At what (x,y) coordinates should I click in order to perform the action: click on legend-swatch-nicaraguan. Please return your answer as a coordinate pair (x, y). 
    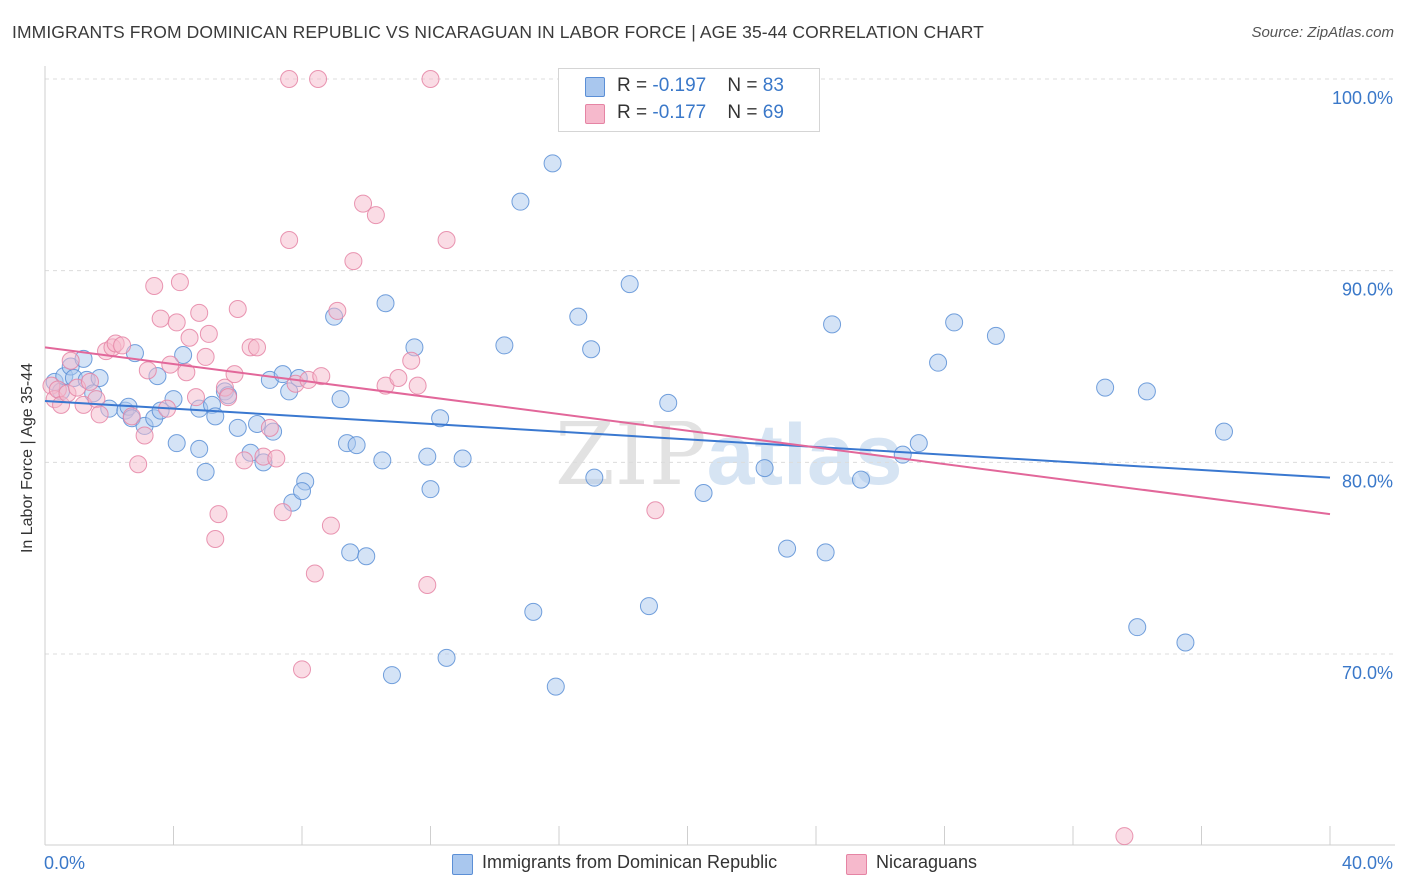
    Looking at the image, I should click on (856, 864).